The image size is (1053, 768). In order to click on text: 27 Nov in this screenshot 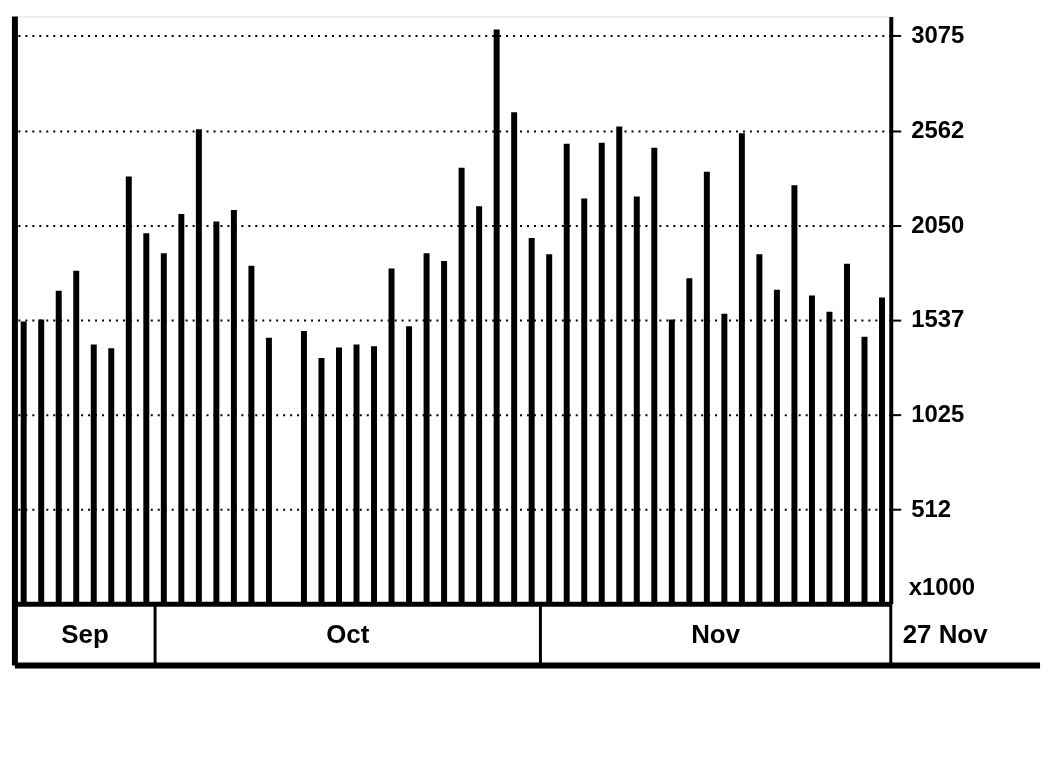, I will do `click(945, 633)`.